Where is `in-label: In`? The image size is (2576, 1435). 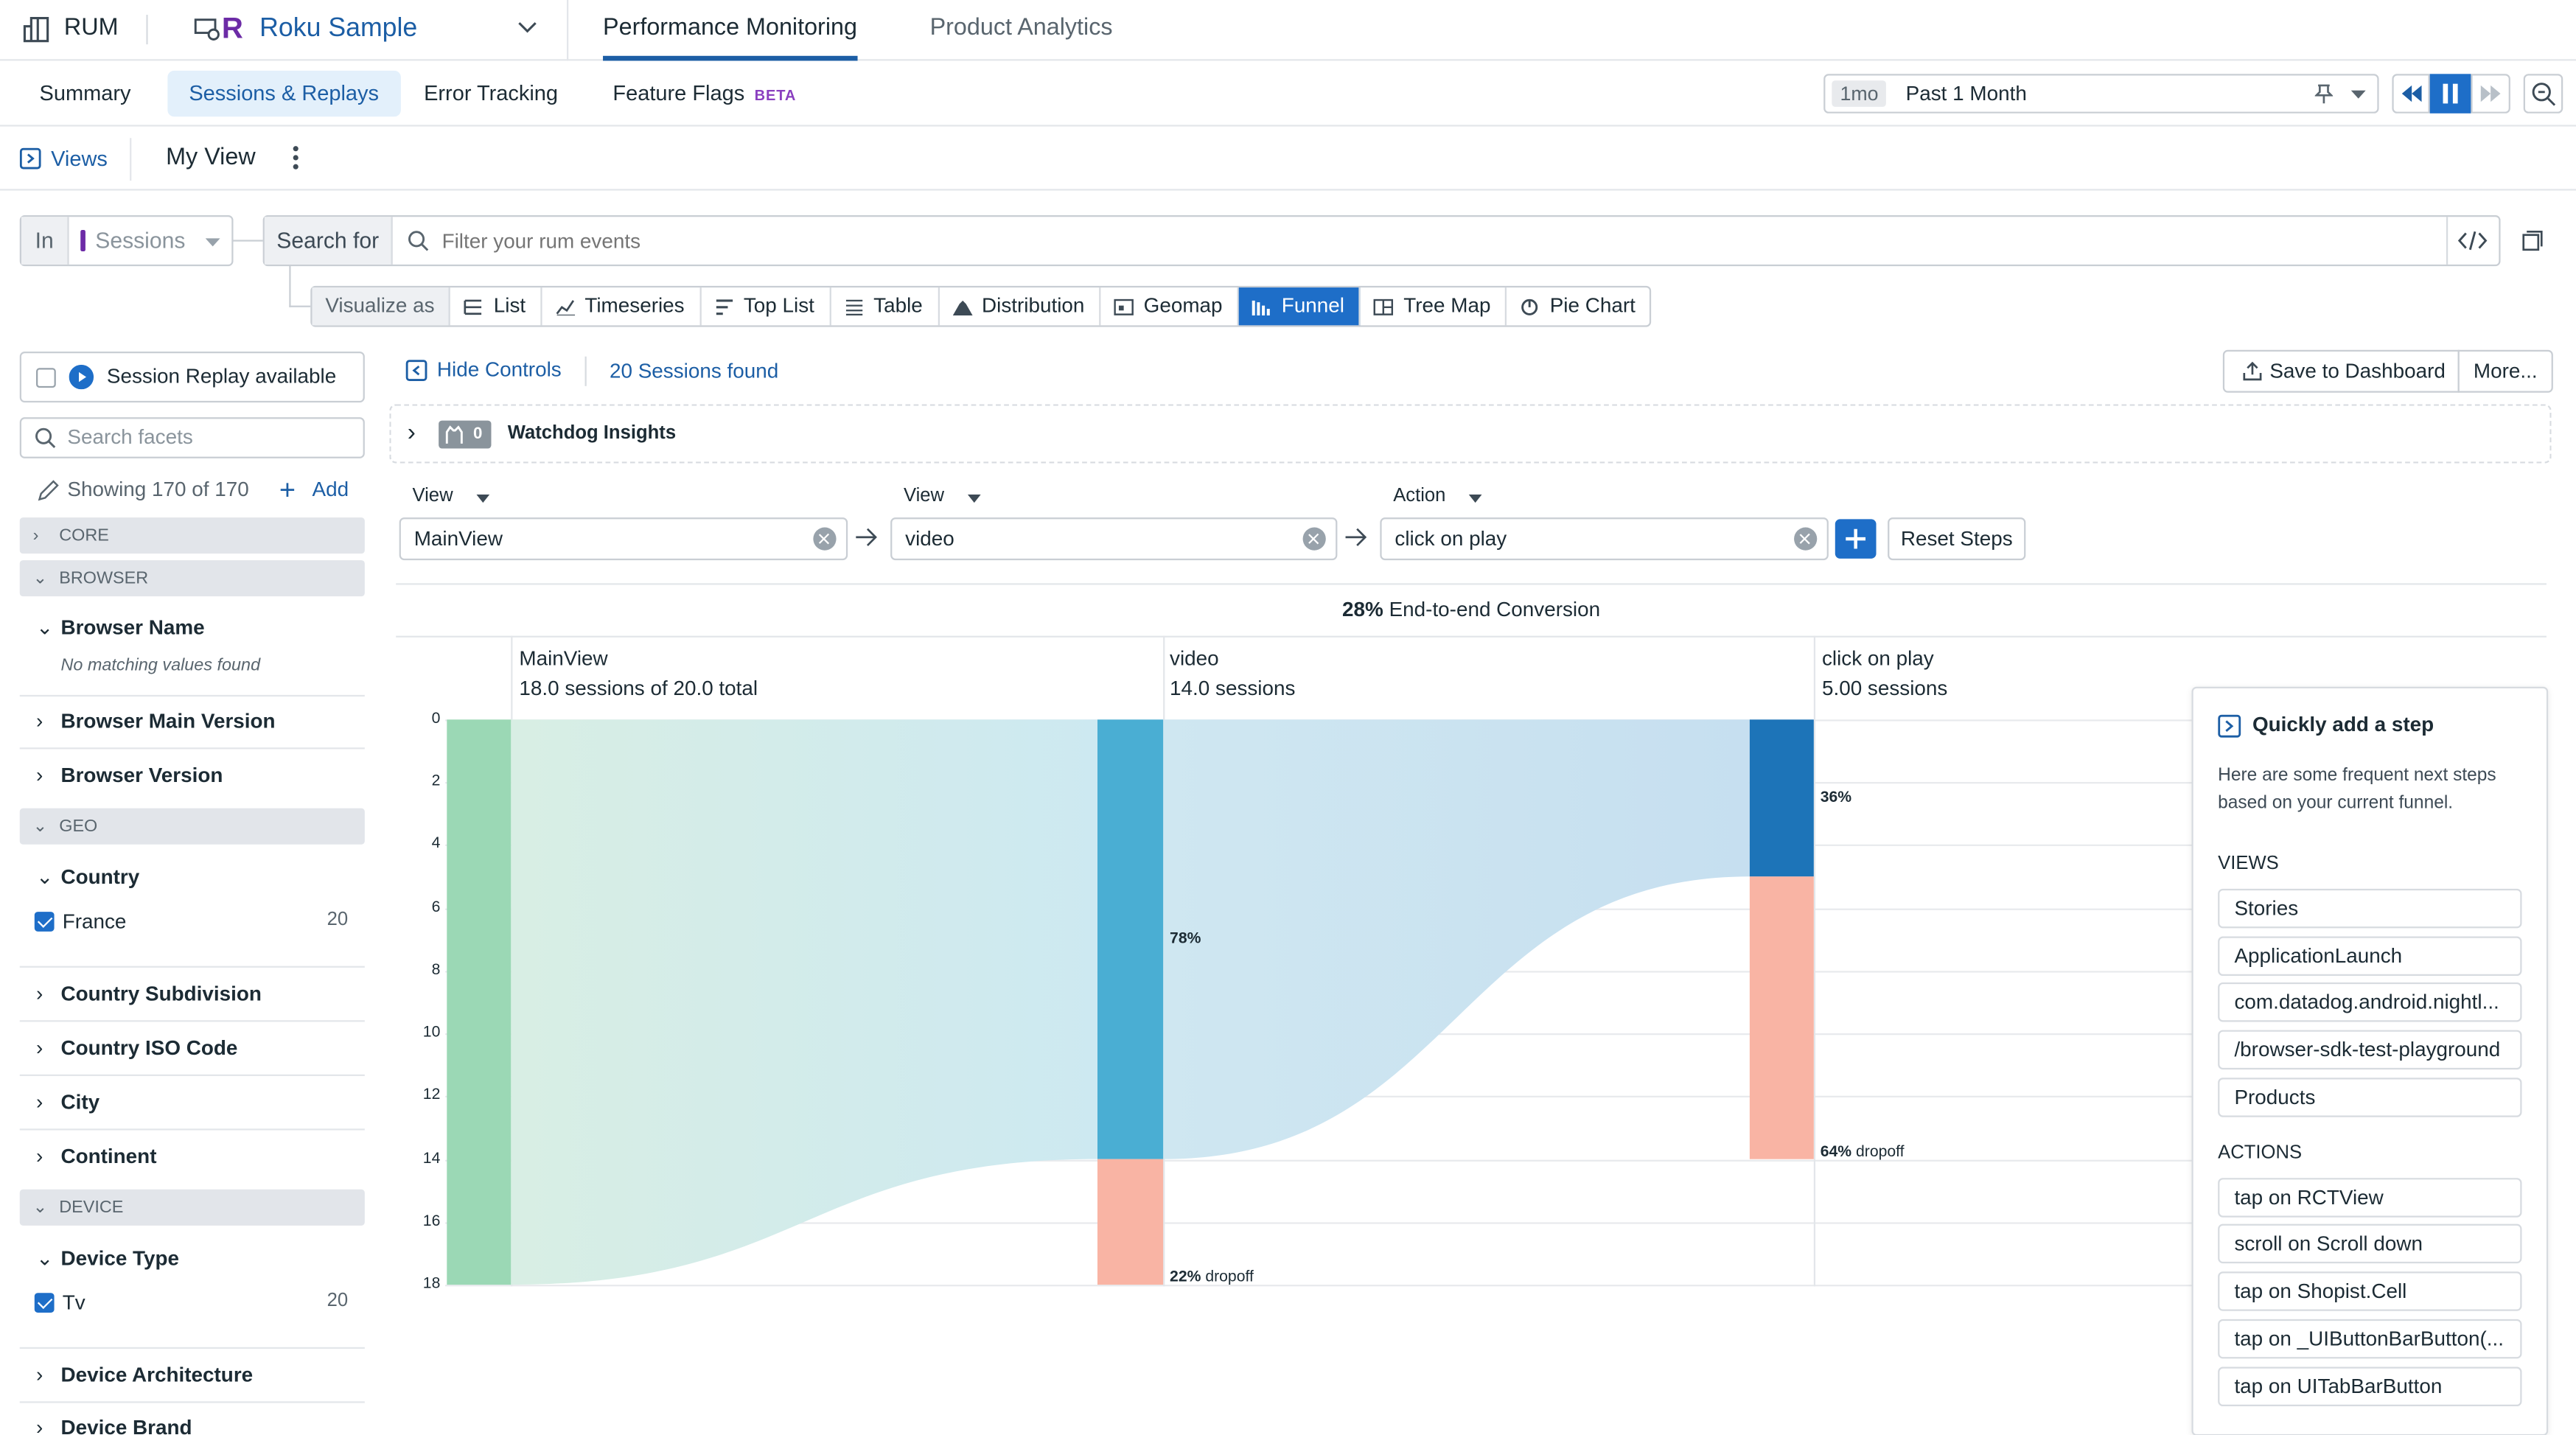
in-label: In is located at coordinates (45, 241).